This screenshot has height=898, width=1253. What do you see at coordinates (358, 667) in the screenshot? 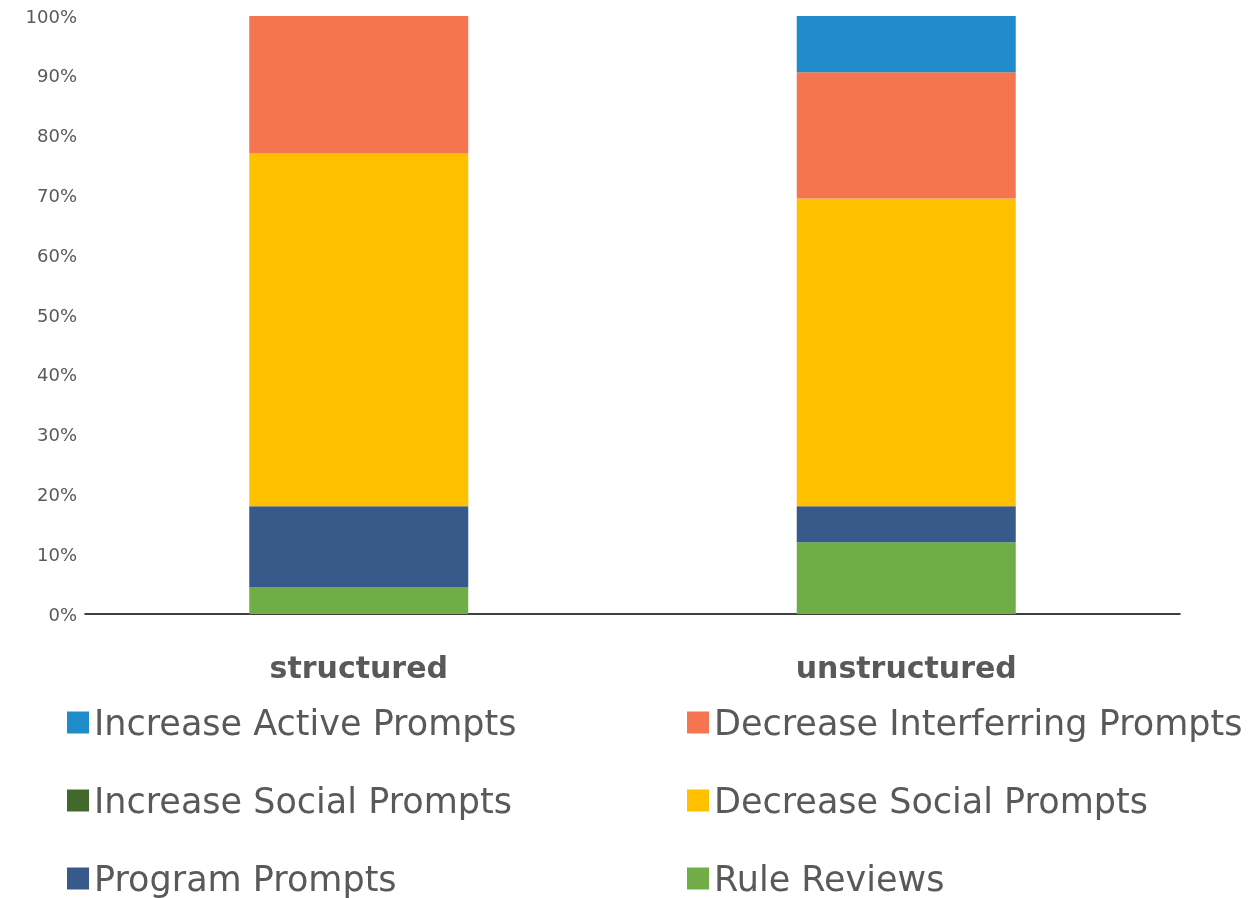
I see `x-tick-label: structured` at bounding box center [358, 667].